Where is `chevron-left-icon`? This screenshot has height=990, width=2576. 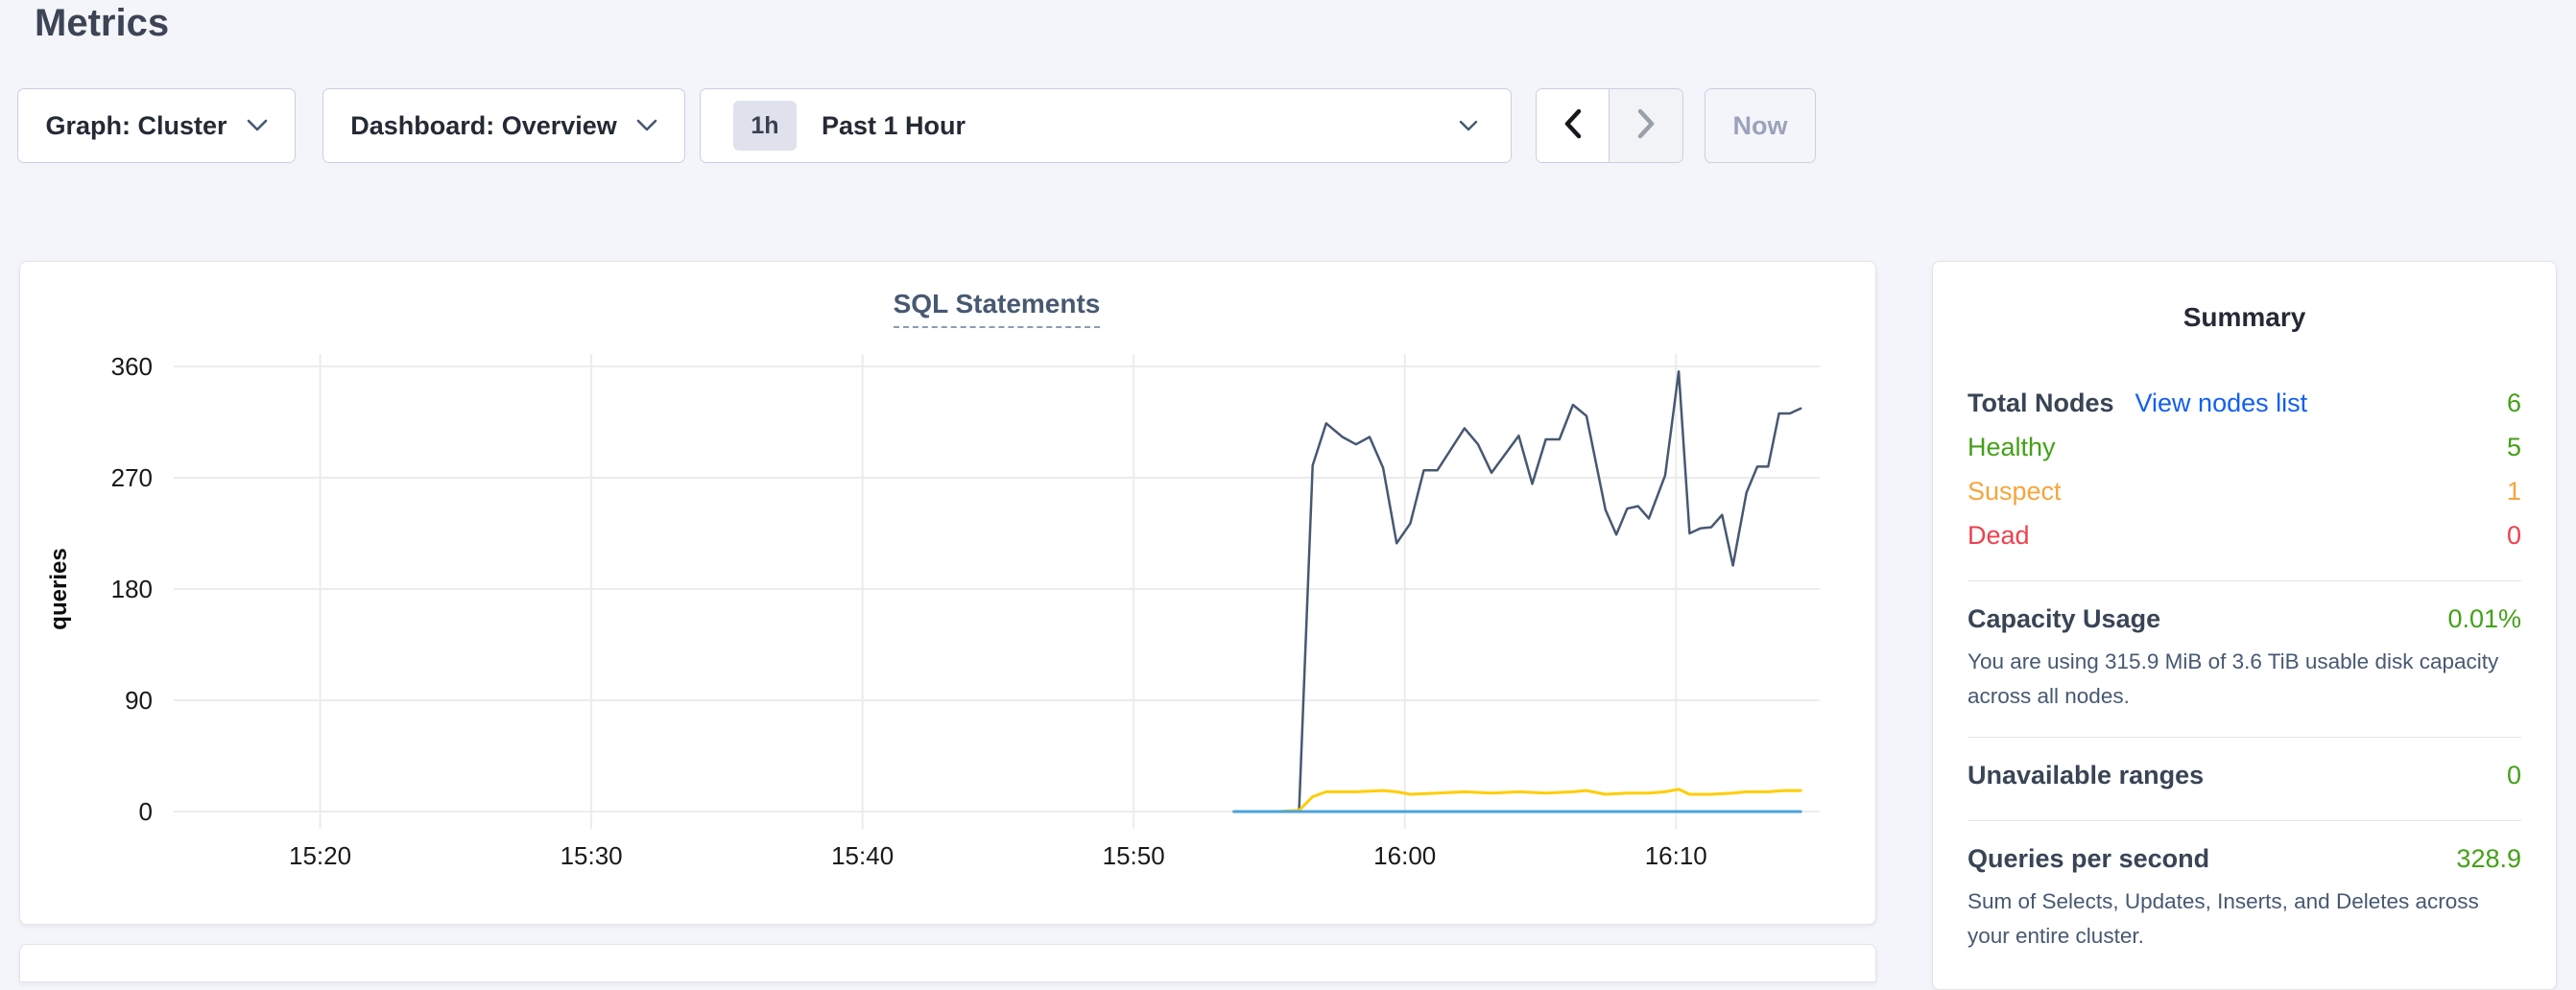 chevron-left-icon is located at coordinates (1573, 126).